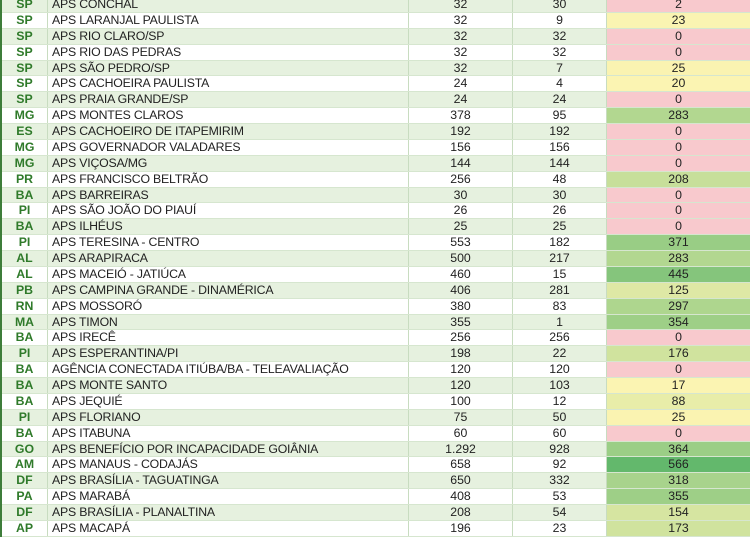 This screenshot has height=537, width=750. What do you see at coordinates (560, 258) in the screenshot?
I see `value-cell-2: 217` at bounding box center [560, 258].